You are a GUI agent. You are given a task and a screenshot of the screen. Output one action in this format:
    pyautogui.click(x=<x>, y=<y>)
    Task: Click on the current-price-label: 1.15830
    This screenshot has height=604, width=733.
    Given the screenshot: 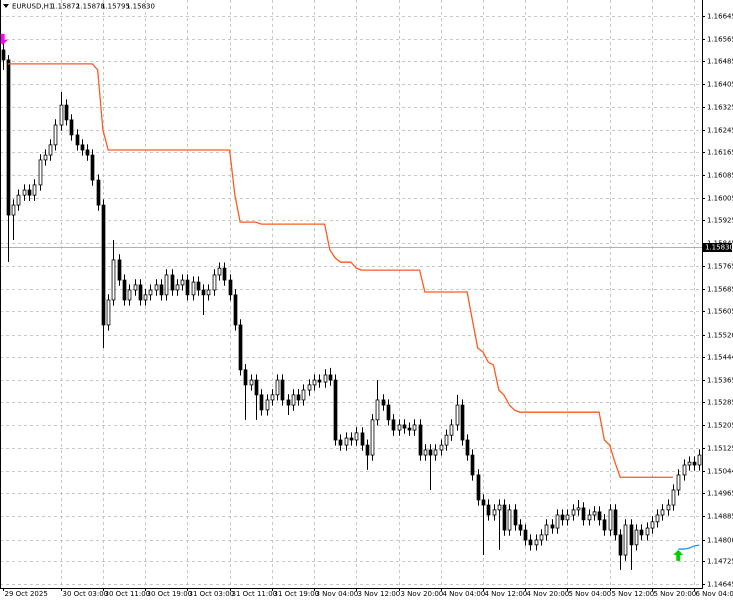 What is the action you would take?
    pyautogui.click(x=719, y=248)
    